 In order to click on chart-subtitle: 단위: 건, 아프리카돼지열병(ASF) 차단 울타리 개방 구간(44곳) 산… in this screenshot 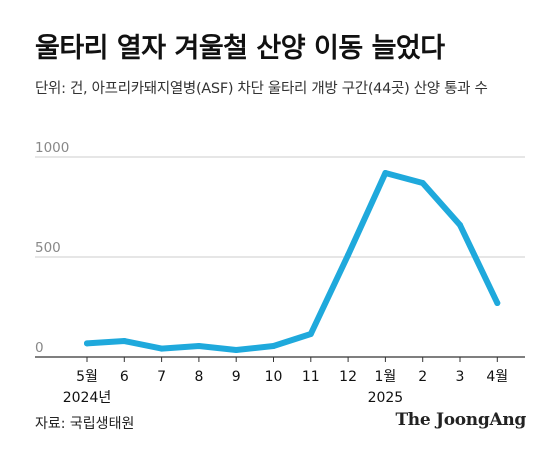, I will do `click(261, 89)`.